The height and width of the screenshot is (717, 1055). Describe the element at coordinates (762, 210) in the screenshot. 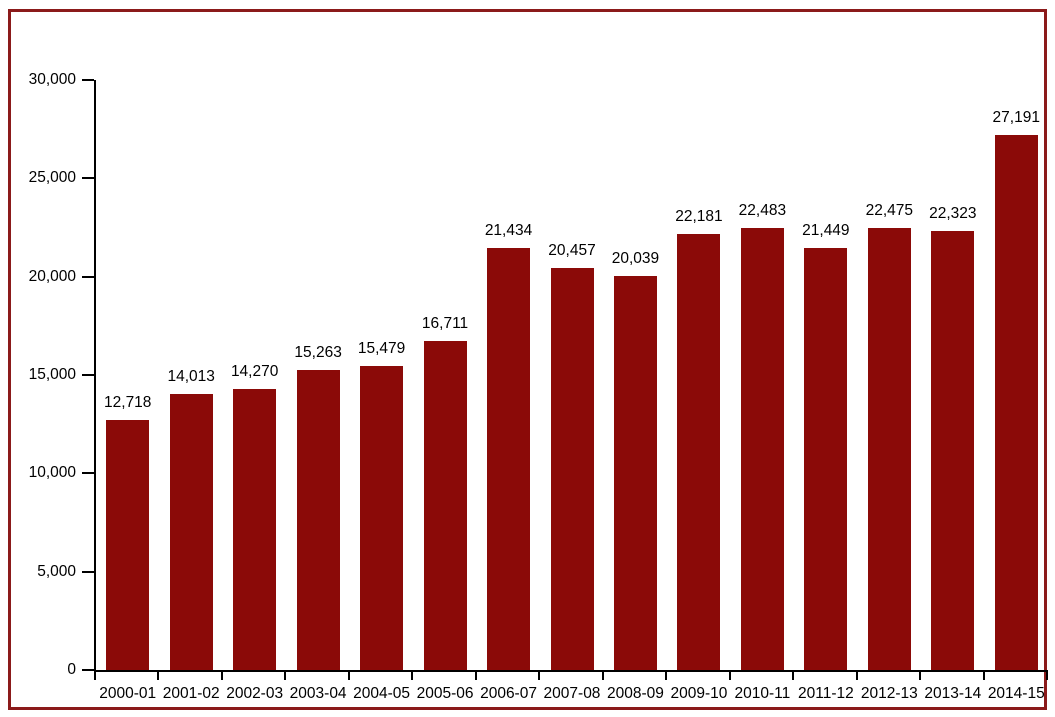

I see `bar-value-label: 22,483` at that location.